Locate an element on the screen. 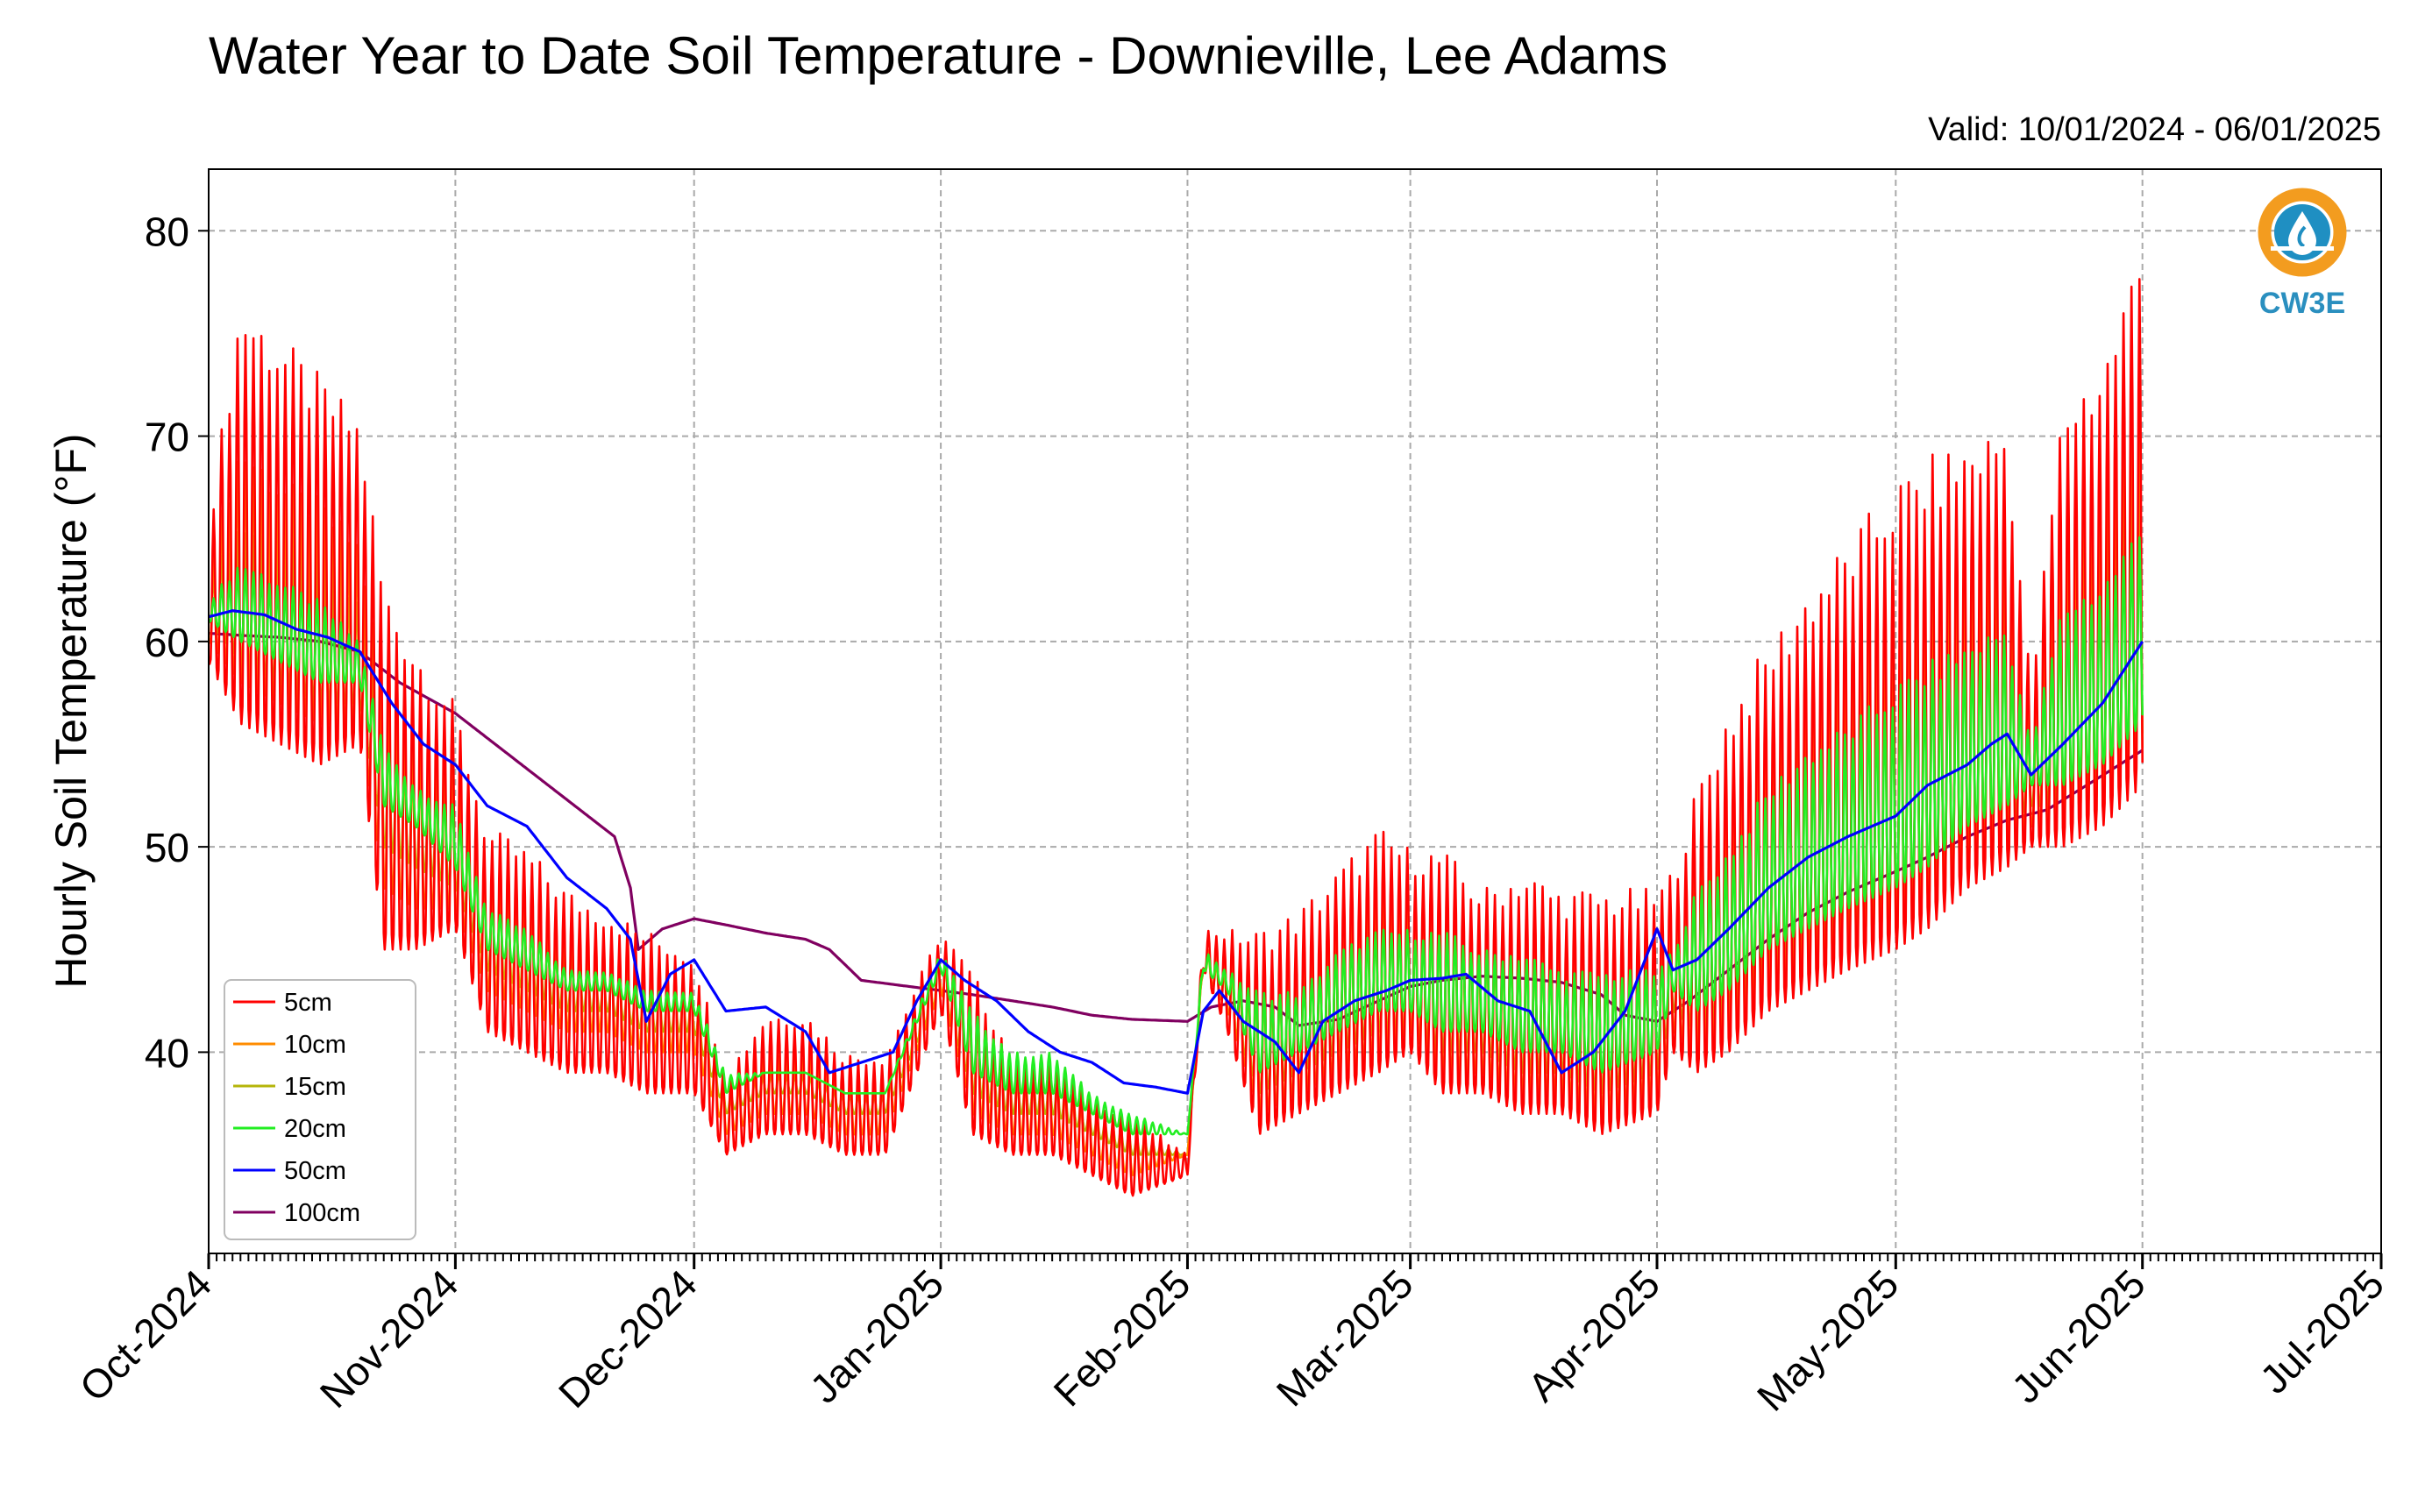  x-tick-label: Jun-2025 is located at coordinates (2077, 1335).